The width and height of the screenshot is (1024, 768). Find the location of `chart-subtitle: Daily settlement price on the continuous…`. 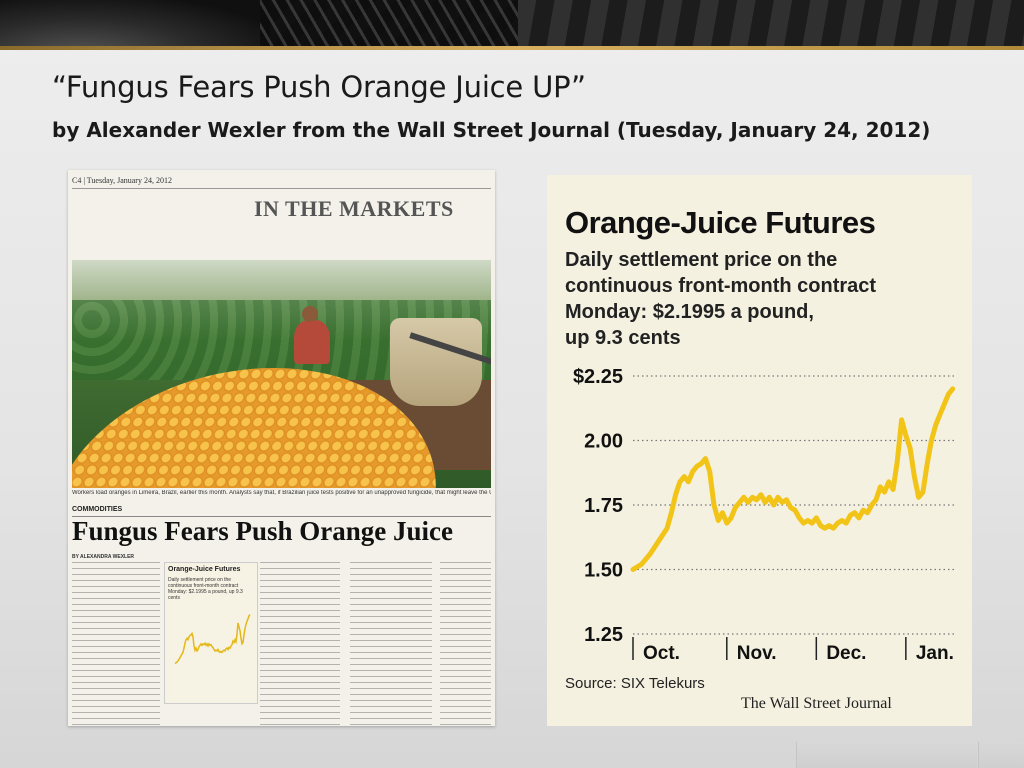

chart-subtitle: Daily settlement price on the continuous… is located at coordinates (765, 299).